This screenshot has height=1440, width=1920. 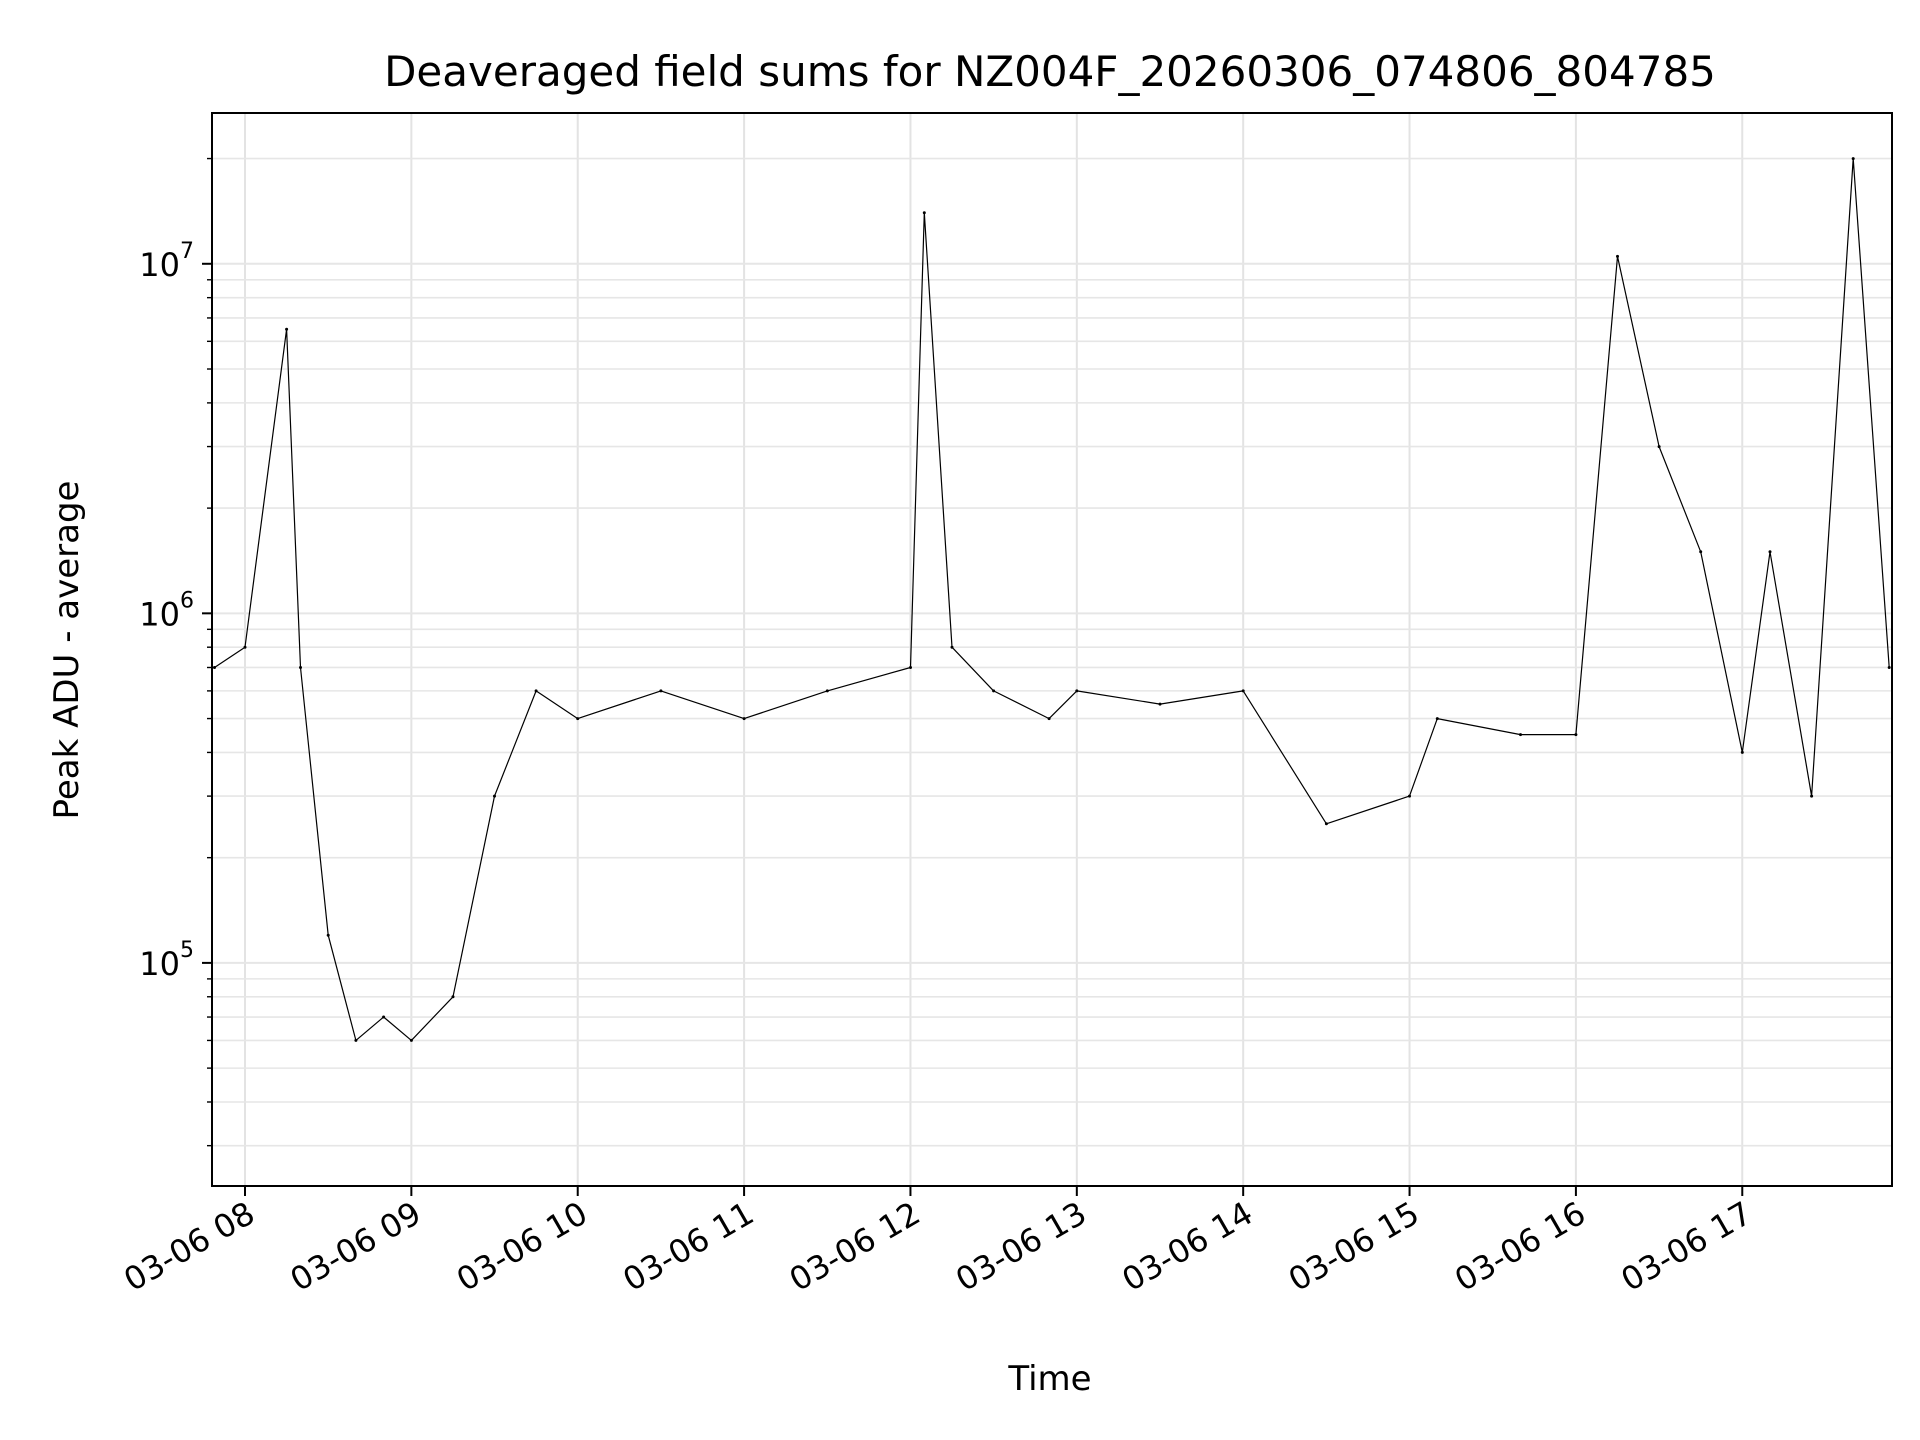 I want to click on y-tick-exponent: 6, so click(x=187, y=600).